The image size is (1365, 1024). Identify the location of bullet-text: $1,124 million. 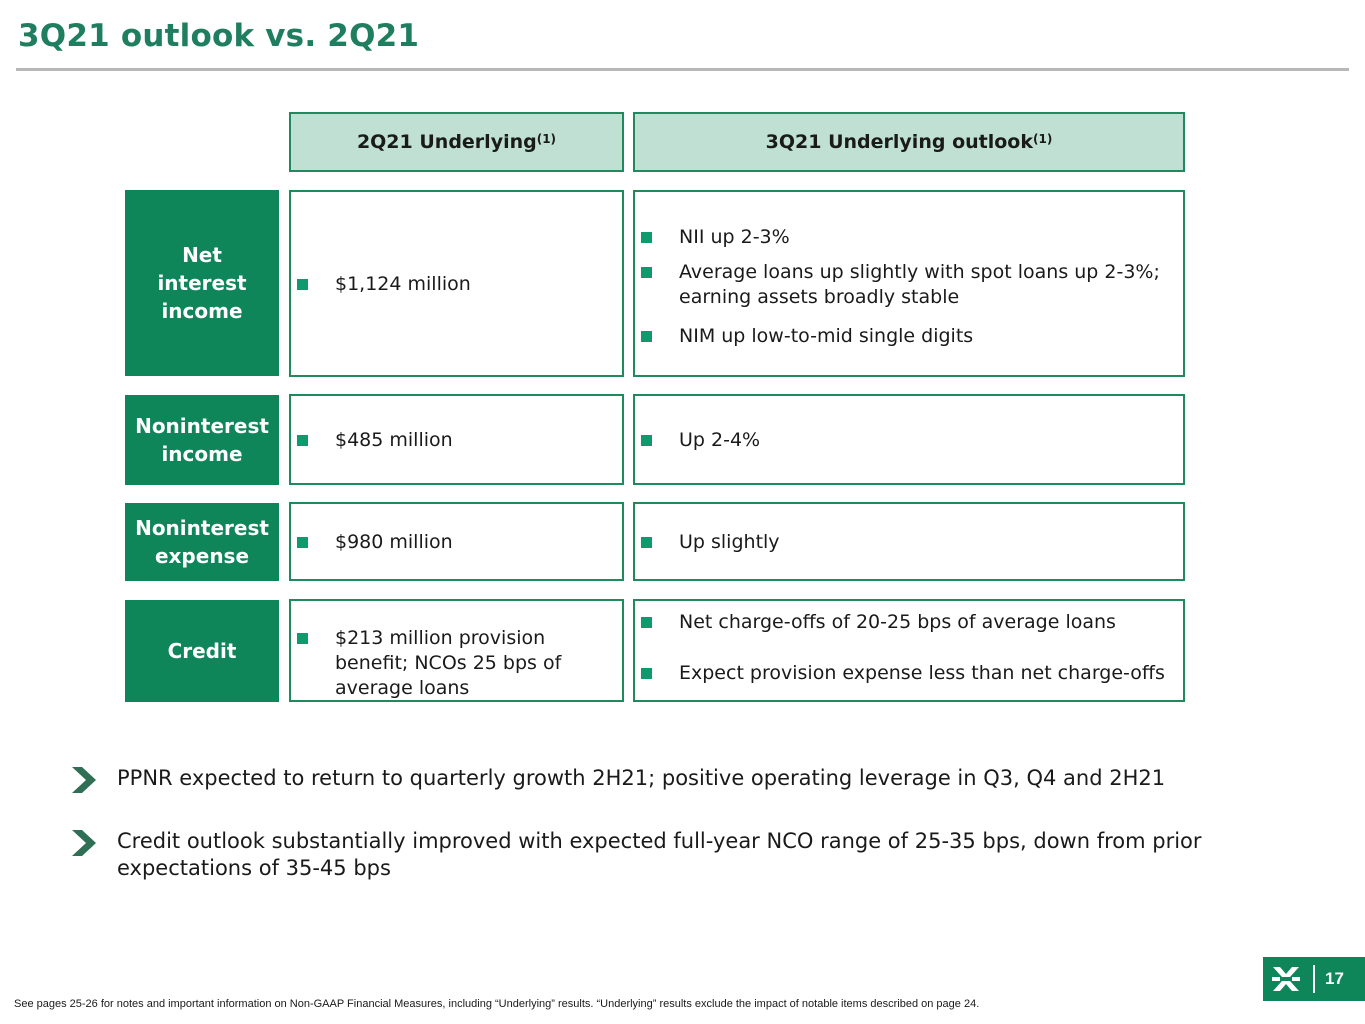
(403, 284).